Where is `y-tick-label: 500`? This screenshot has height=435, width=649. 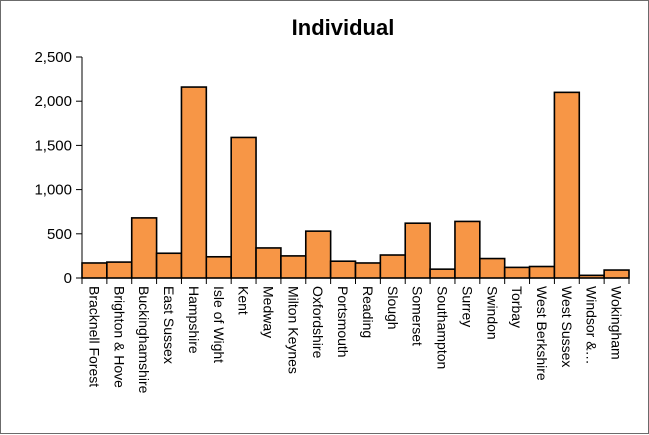 y-tick-label: 500 is located at coordinates (59, 234).